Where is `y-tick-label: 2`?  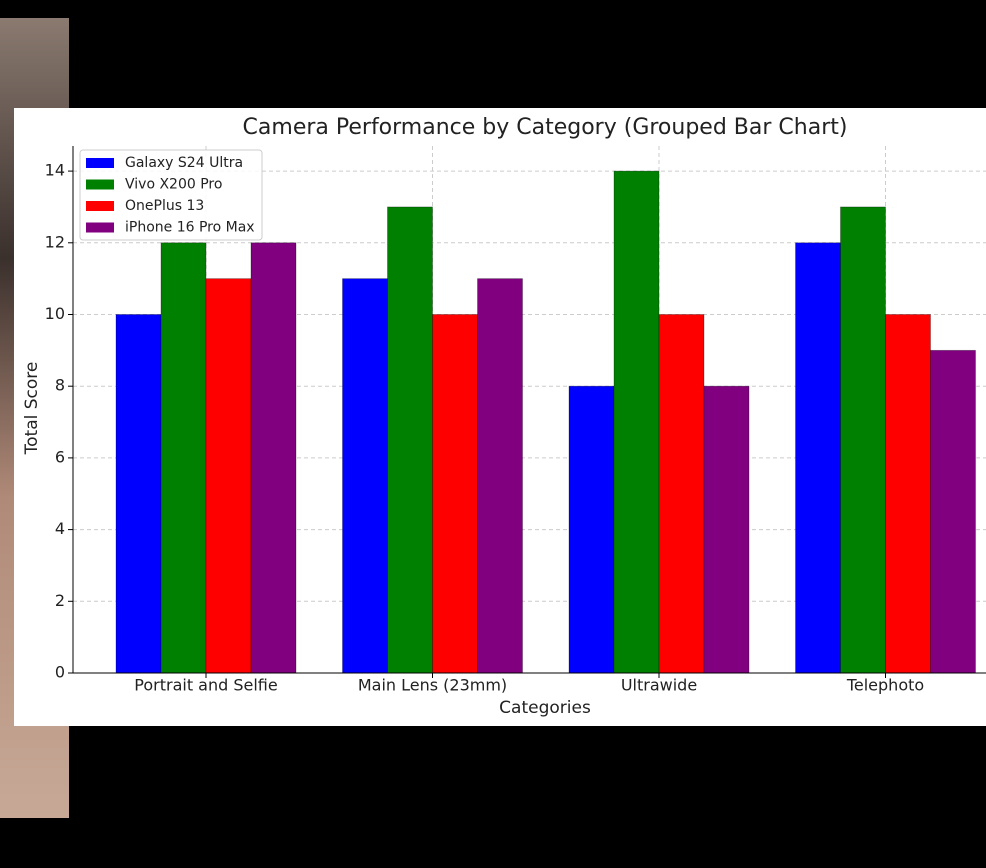 y-tick-label: 2 is located at coordinates (60, 600).